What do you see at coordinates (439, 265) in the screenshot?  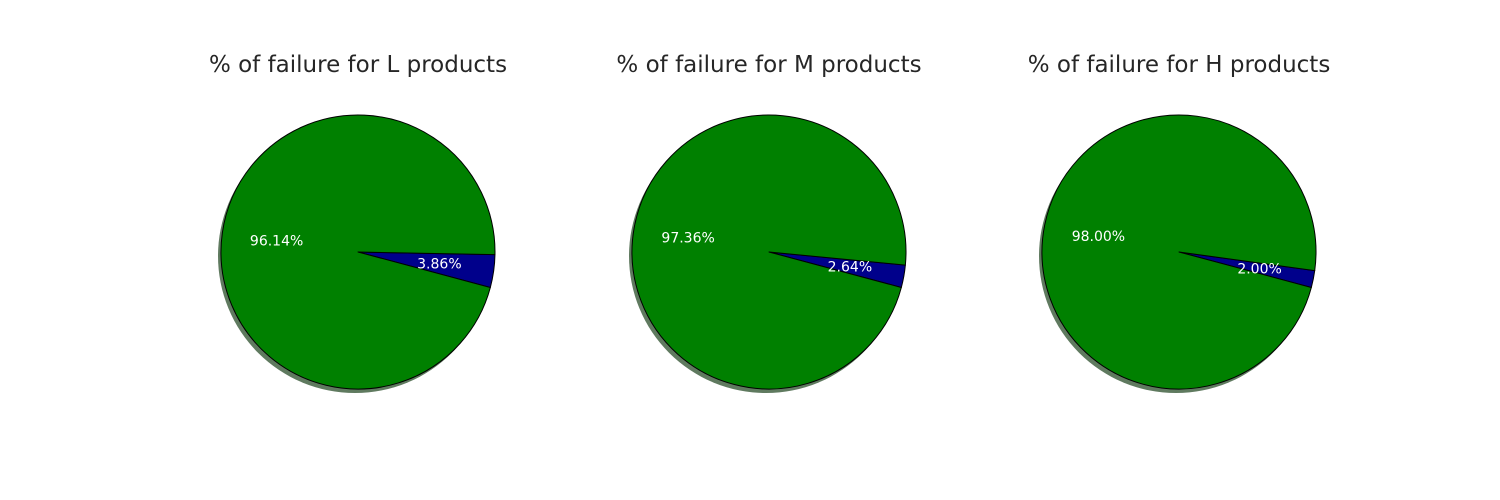 I see `pie-label-l-0: 3.86%` at bounding box center [439, 265].